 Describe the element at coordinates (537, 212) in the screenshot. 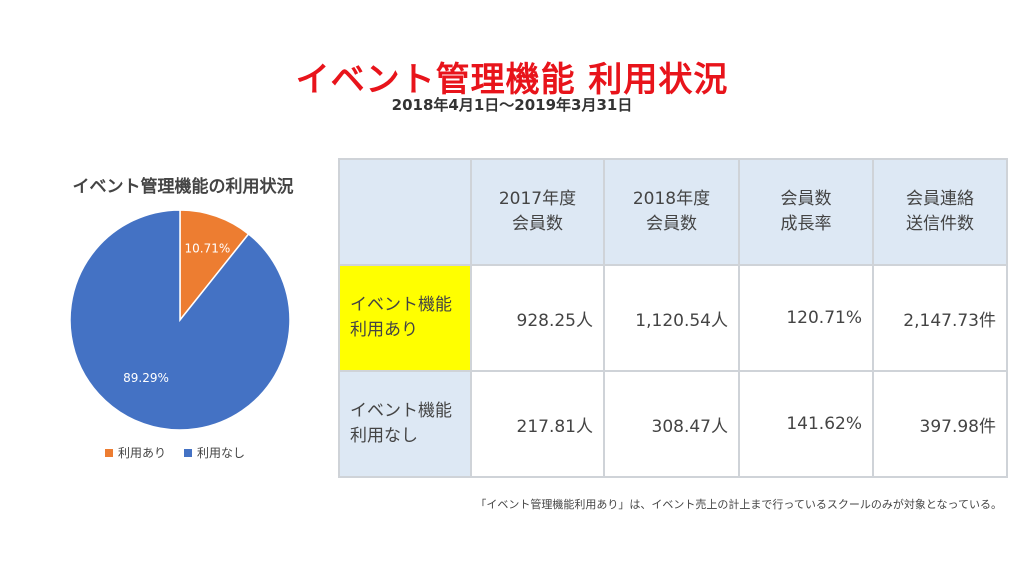

I see `header-2017-members: 2017年度 会員数` at that location.